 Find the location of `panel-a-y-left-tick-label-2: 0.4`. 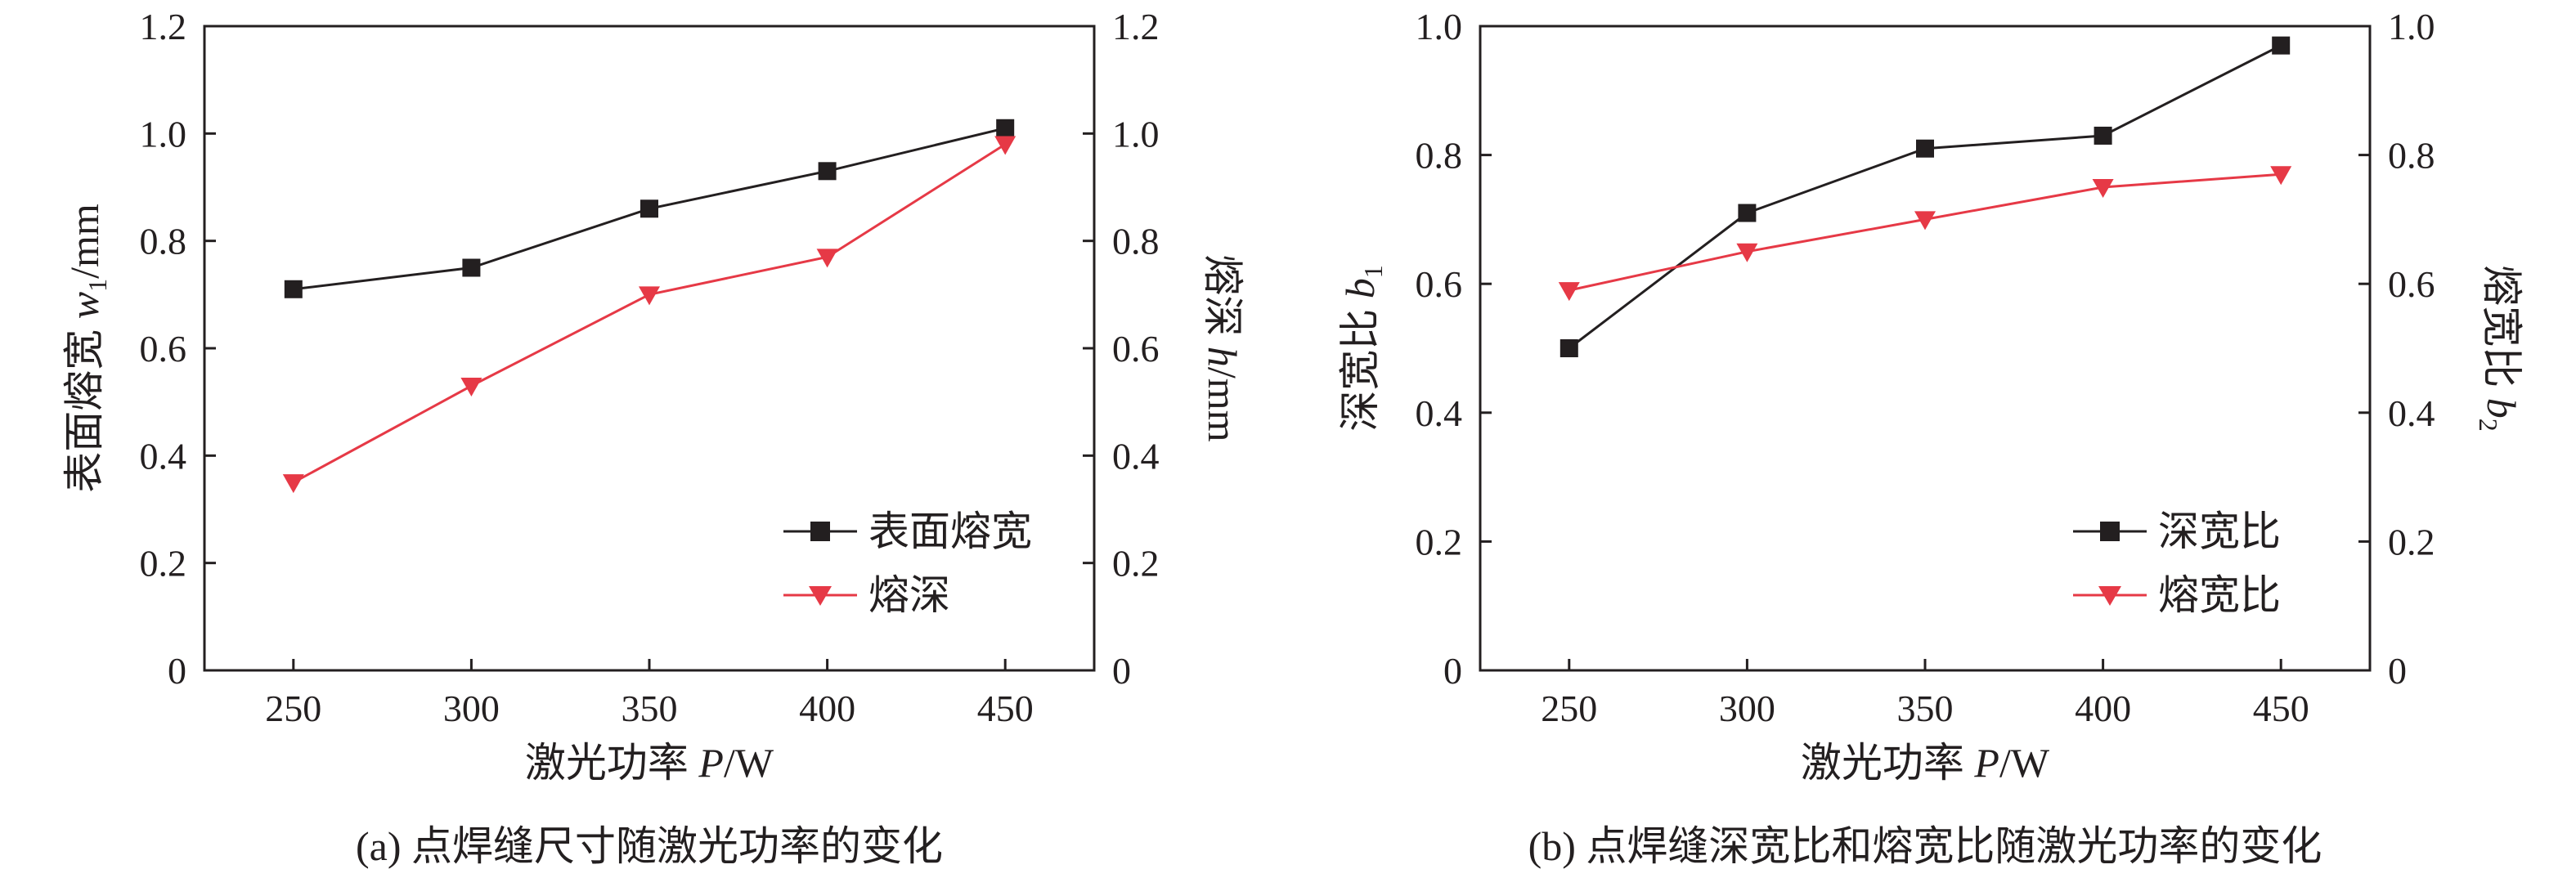

panel-a-y-left-tick-label-2: 0.4 is located at coordinates (164, 456).